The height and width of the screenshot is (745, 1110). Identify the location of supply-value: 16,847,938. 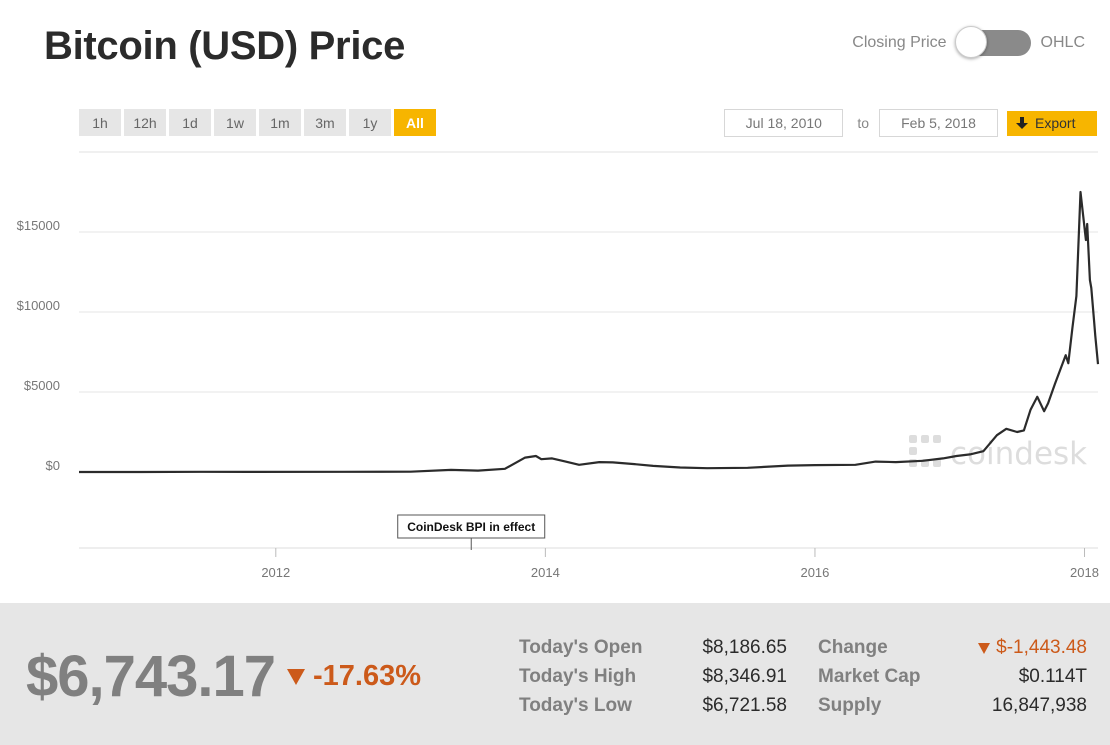
(1039, 705).